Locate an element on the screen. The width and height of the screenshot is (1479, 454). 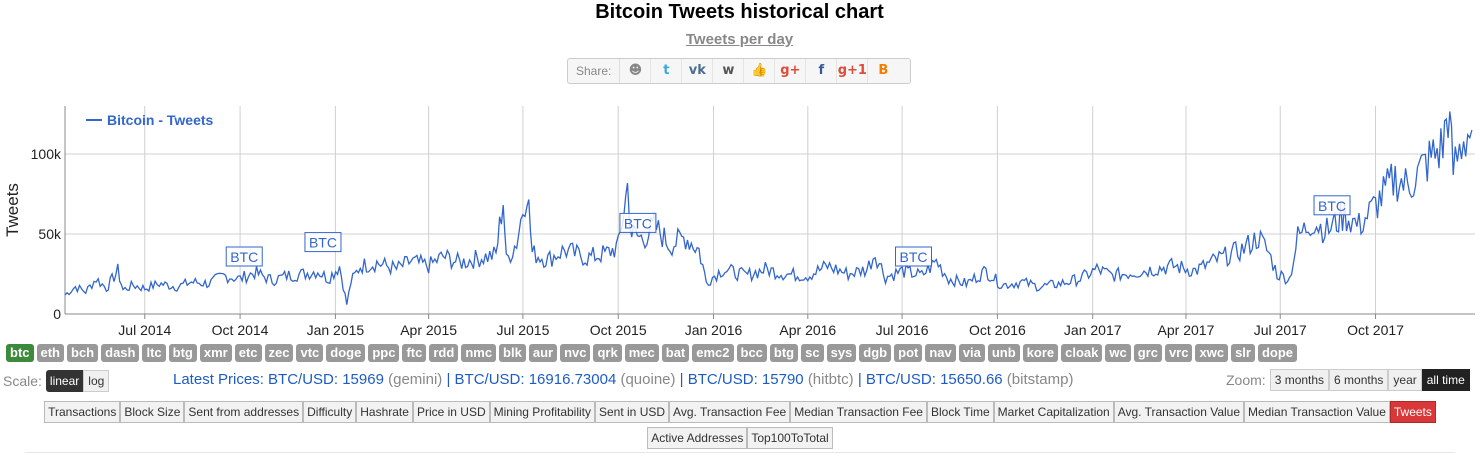
currency-tag-mec: mec is located at coordinates (641, 353).